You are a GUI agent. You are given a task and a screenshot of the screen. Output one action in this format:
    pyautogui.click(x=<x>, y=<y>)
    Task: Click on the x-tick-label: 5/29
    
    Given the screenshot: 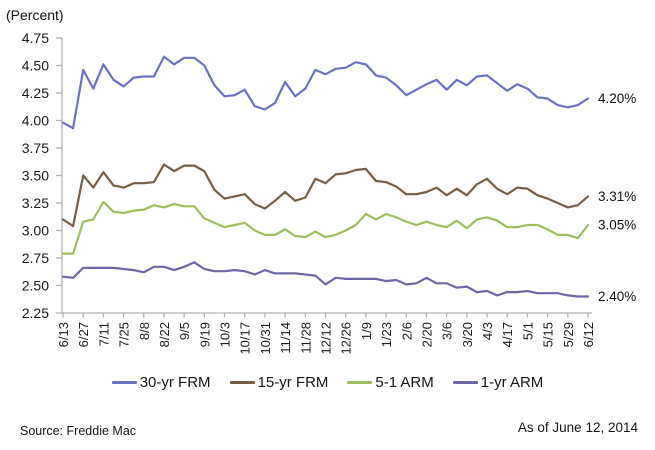 What is the action you would take?
    pyautogui.click(x=568, y=334)
    